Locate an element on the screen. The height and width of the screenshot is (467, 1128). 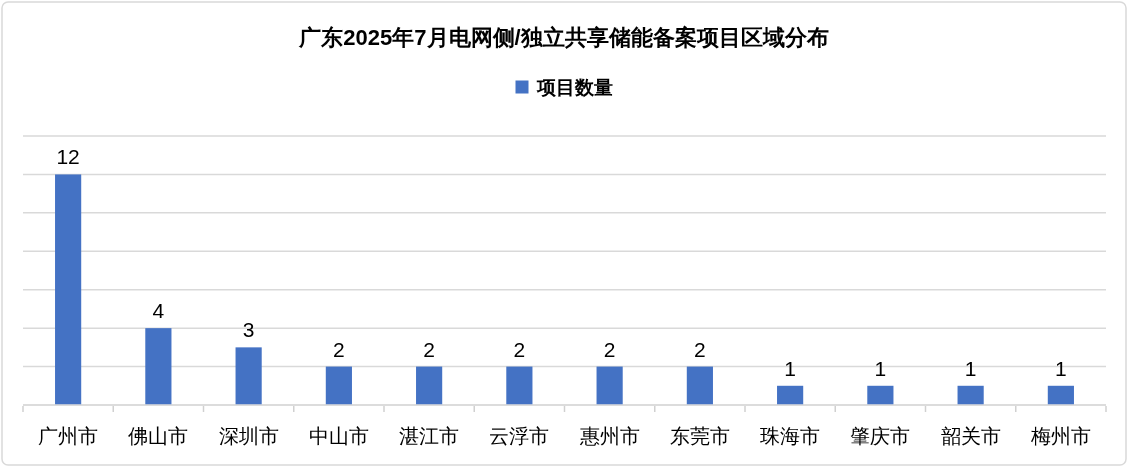
x-tick-label: 韶关市 is located at coordinates (970, 436).